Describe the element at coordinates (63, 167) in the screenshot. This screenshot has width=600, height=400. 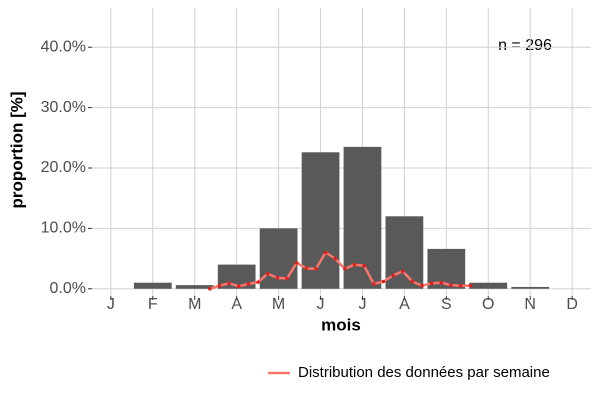
I see `y-tick-label: 20.0%` at that location.